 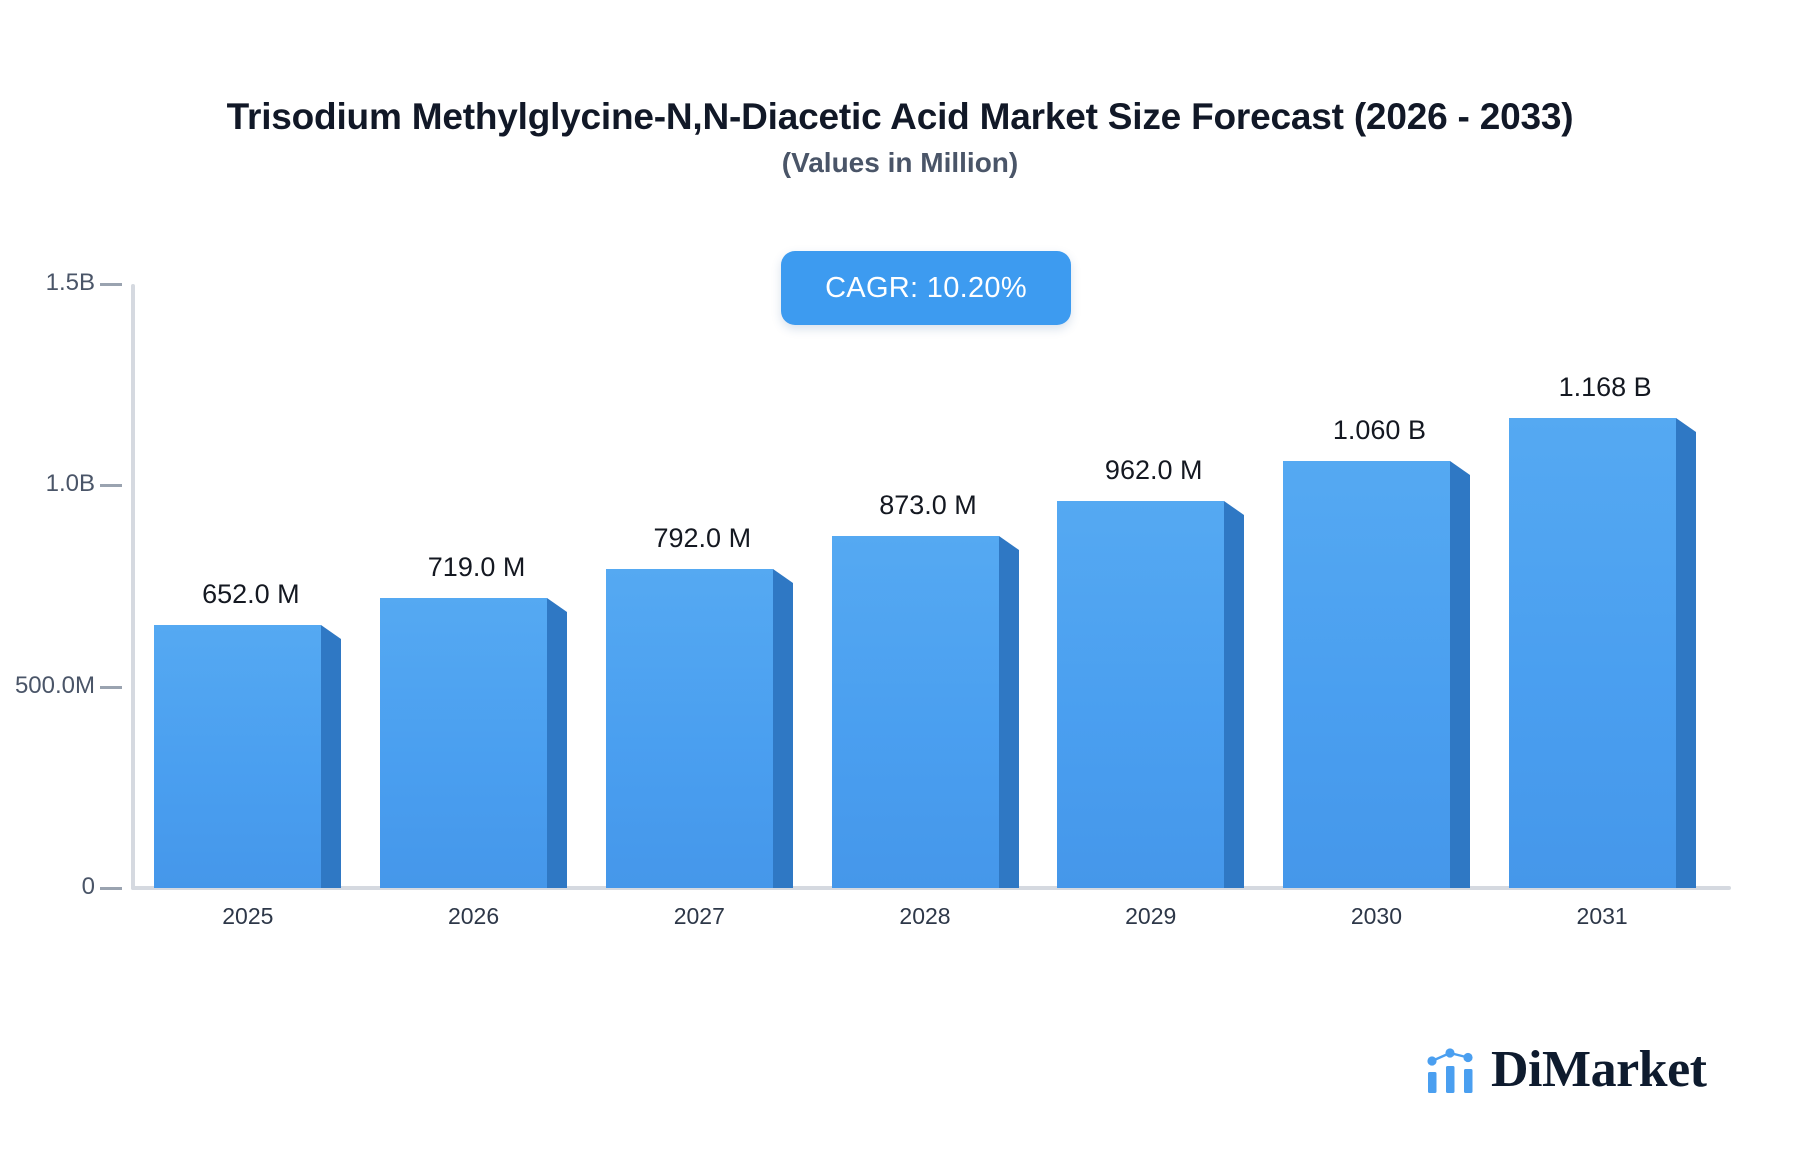 I want to click on y-axis-tick-label: 0, so click(x=88, y=886).